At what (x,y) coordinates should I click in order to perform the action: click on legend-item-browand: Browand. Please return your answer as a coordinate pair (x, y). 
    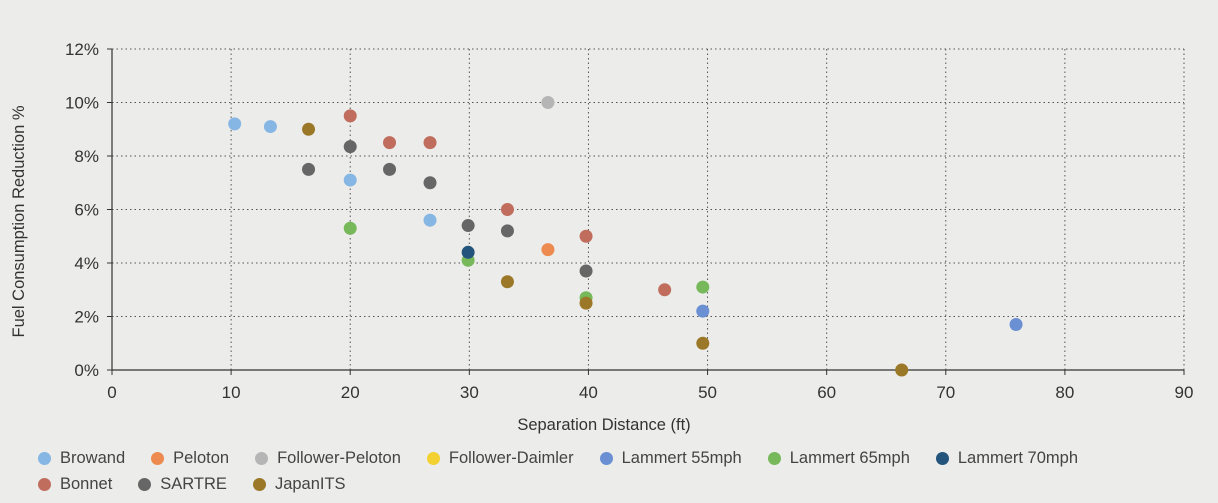
    Looking at the image, I should click on (81, 458).